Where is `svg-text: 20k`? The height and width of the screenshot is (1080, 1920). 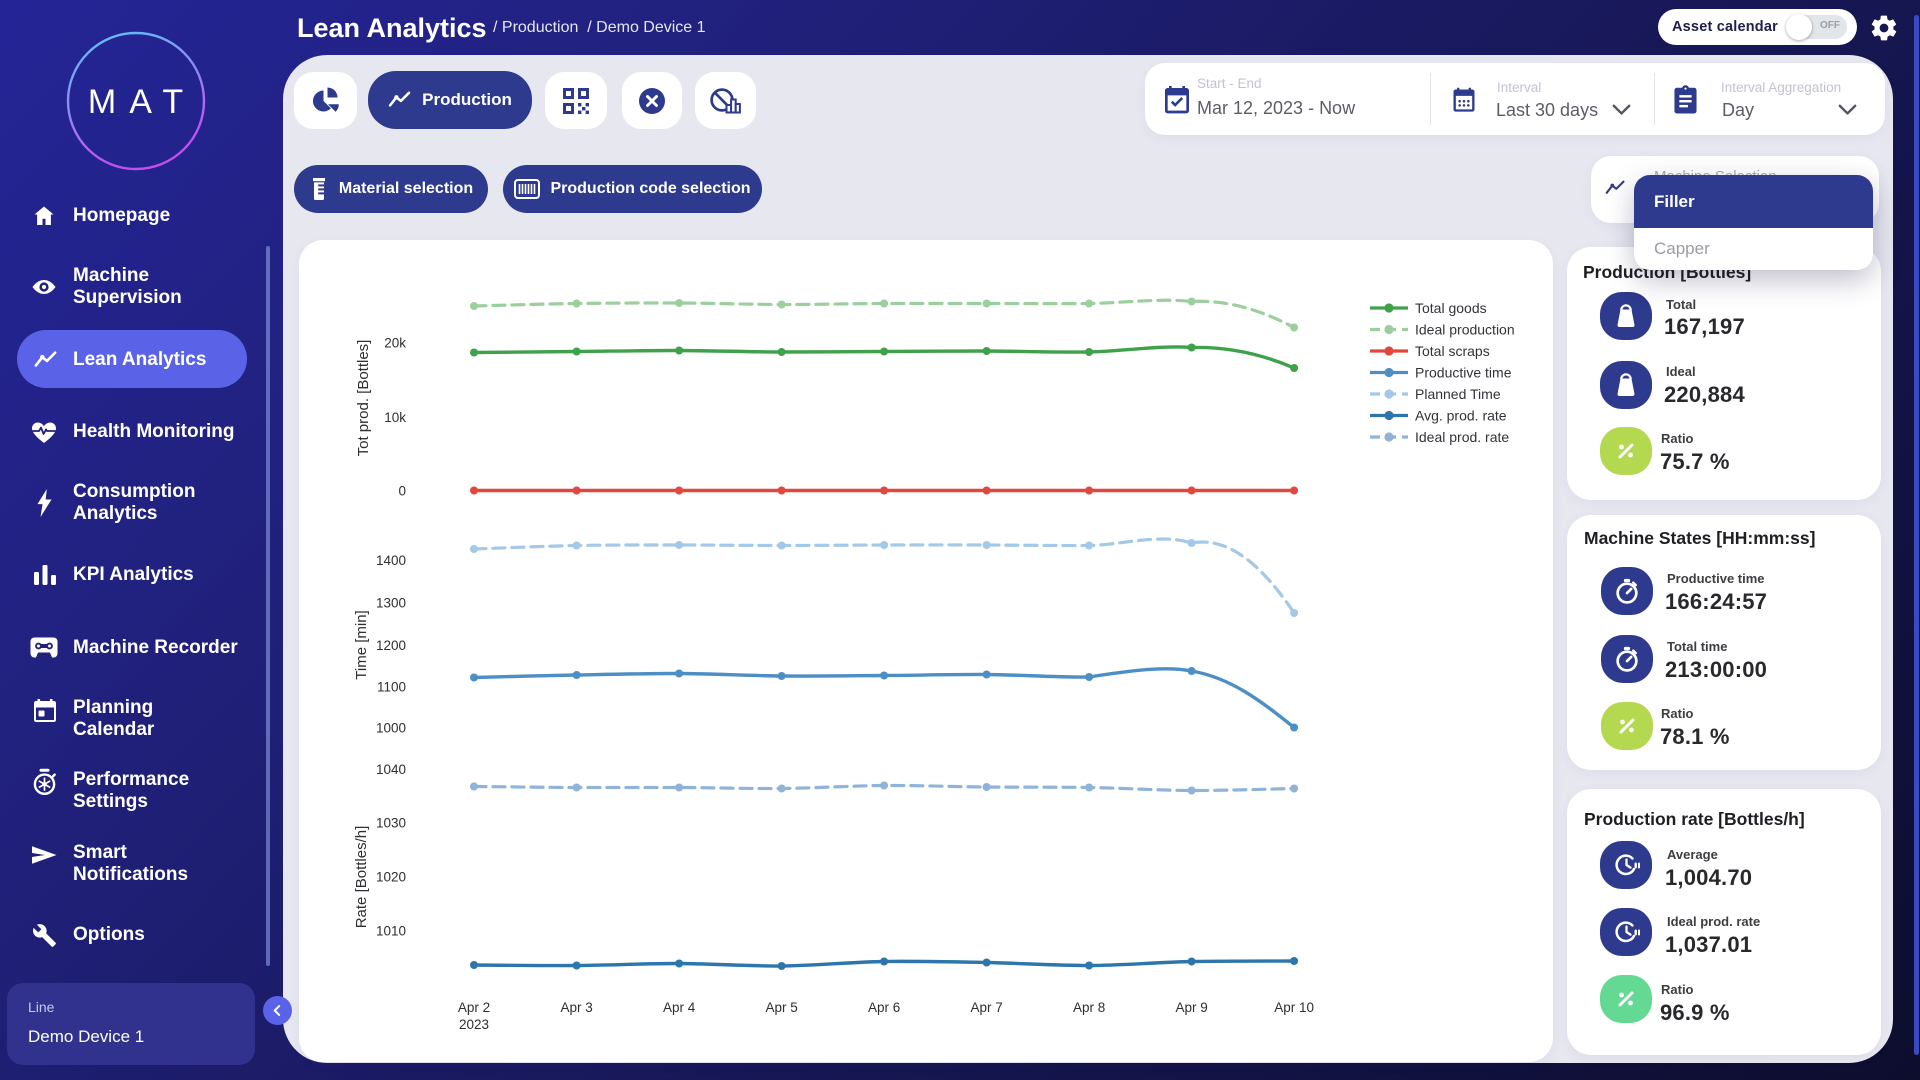 svg-text: 20k is located at coordinates (395, 343).